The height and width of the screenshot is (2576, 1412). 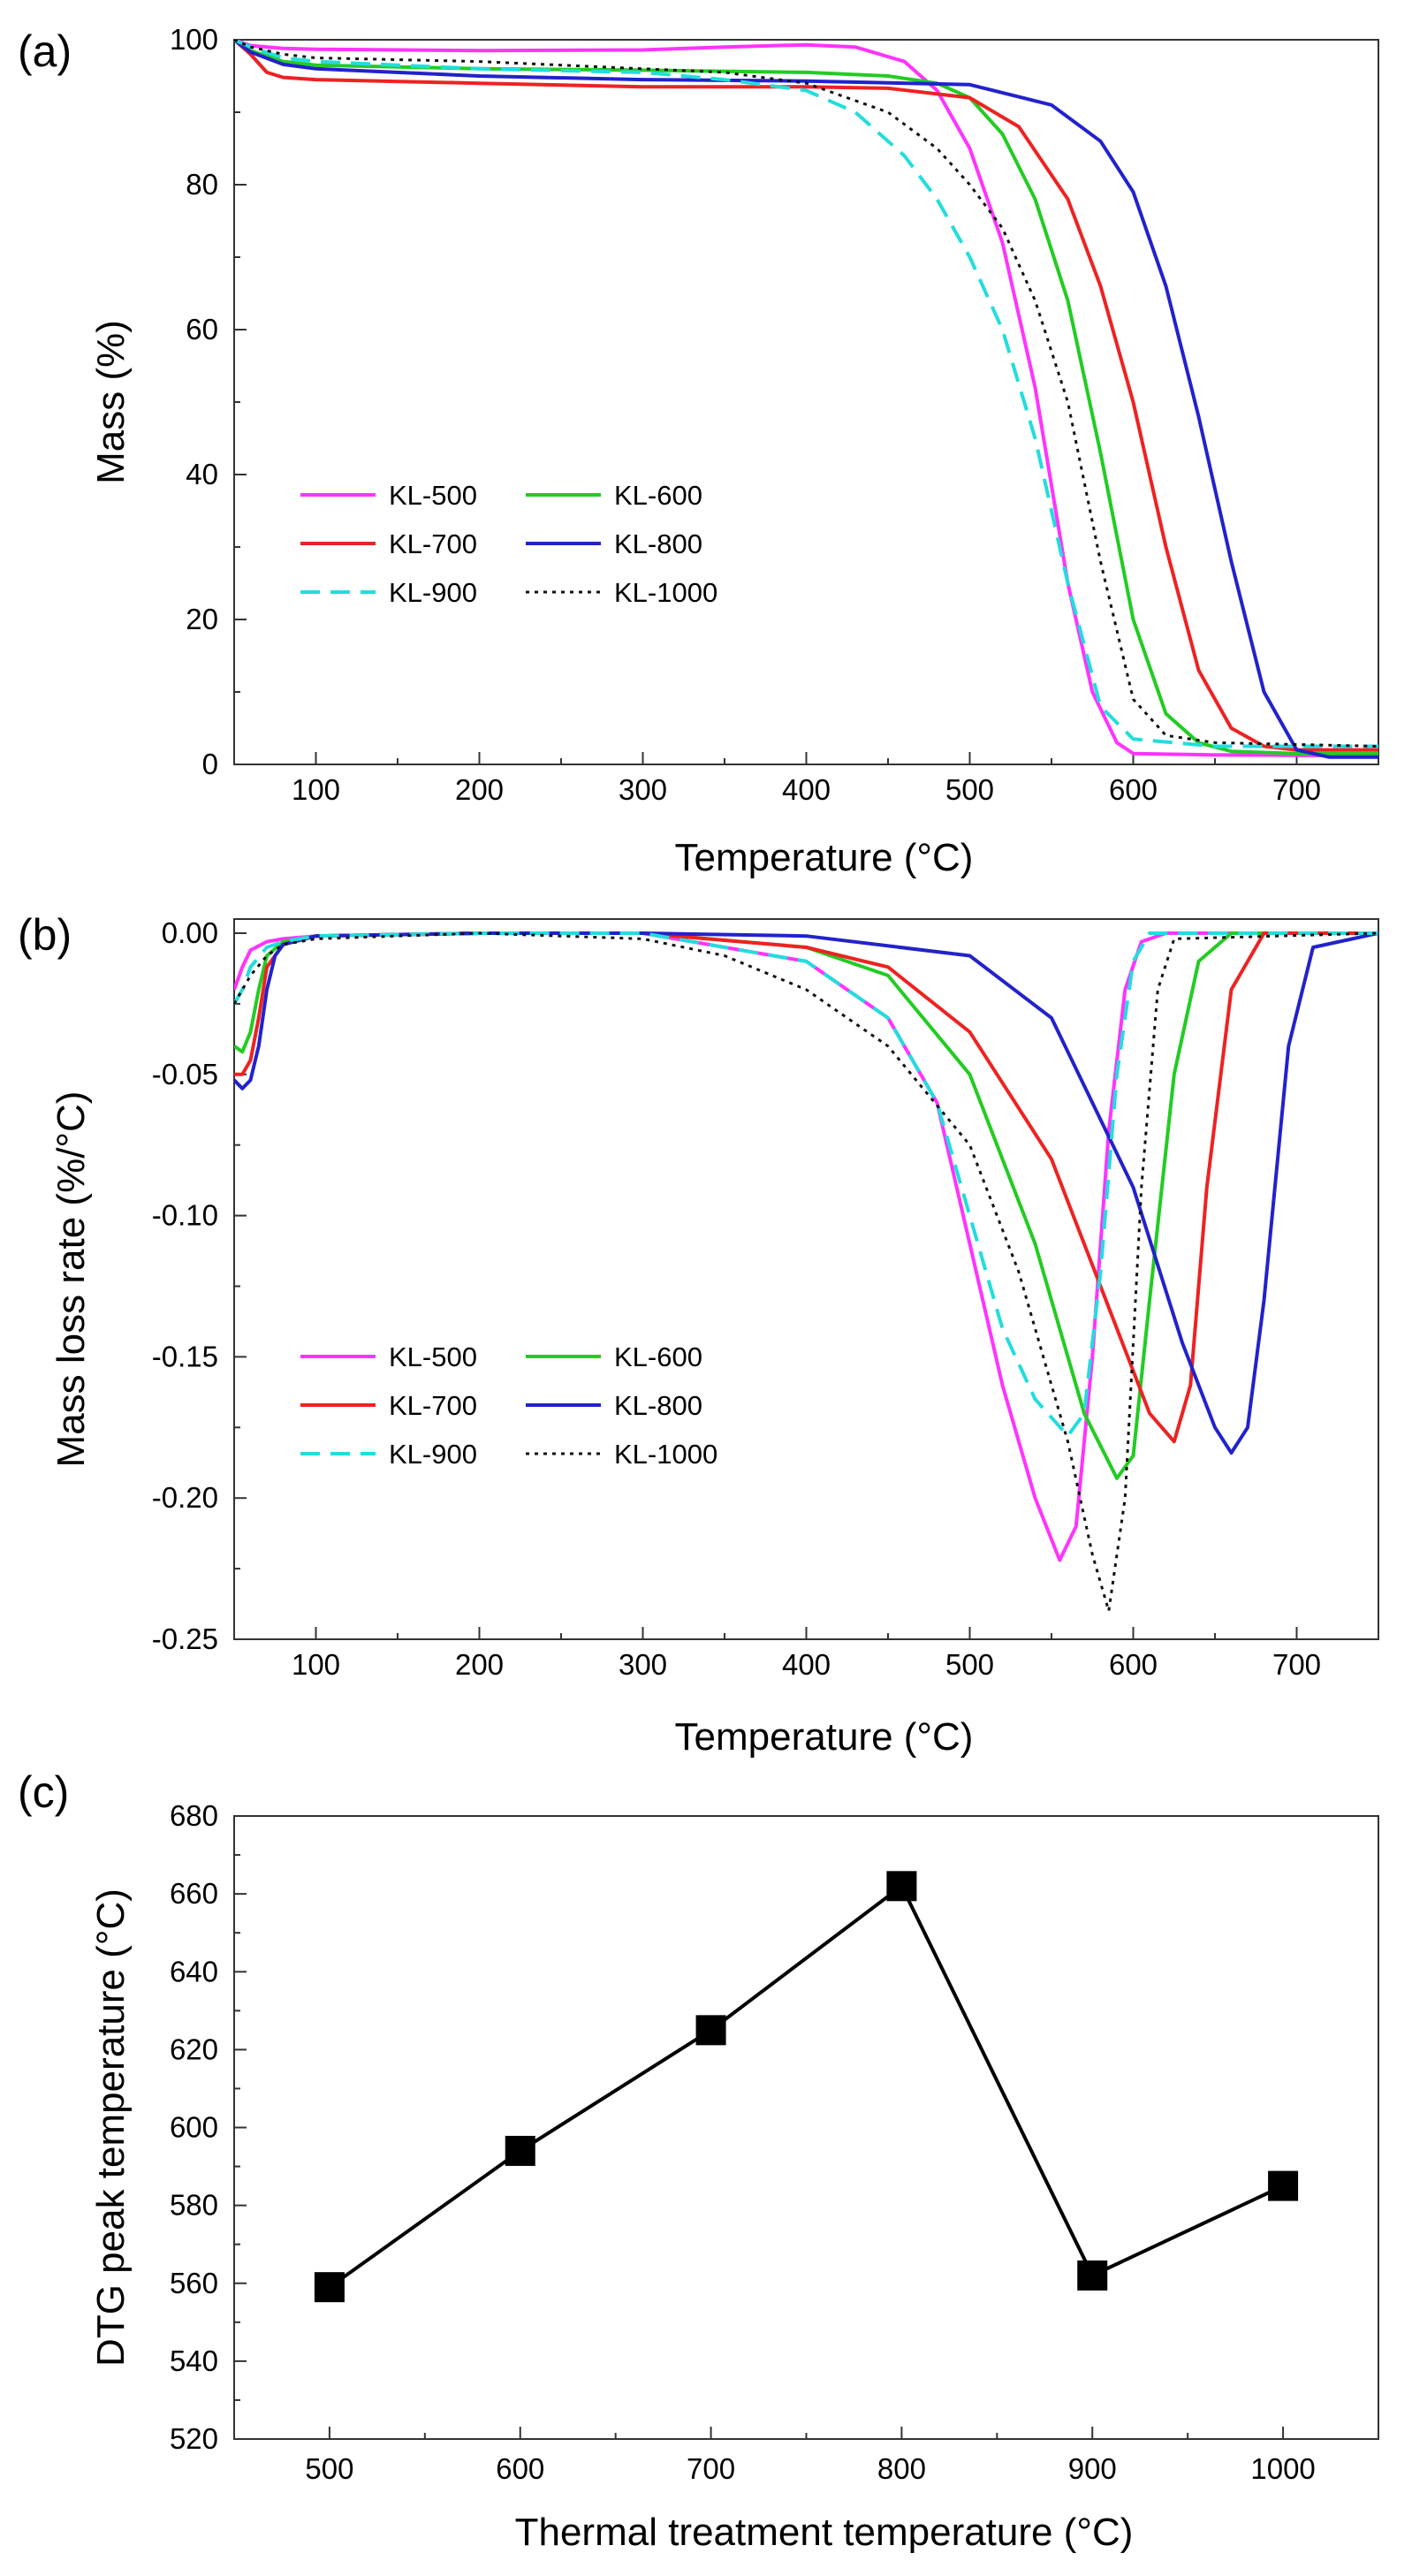 What do you see at coordinates (194, 2438) in the screenshot?
I see `y-tick-label: 520` at bounding box center [194, 2438].